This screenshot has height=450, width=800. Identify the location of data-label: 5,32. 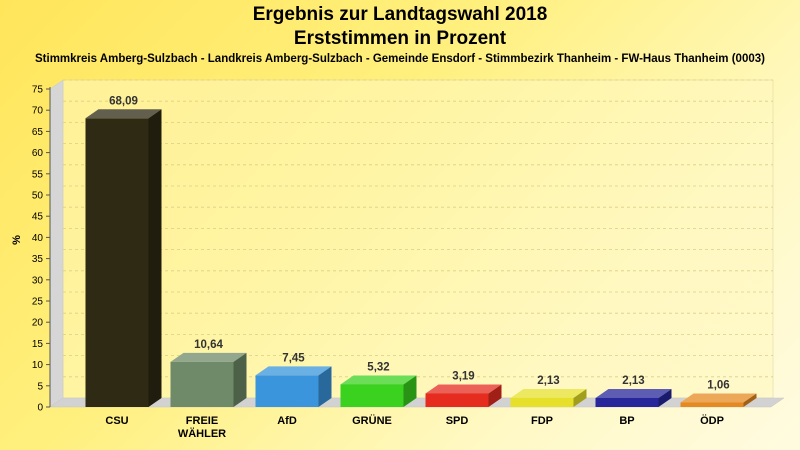
(378, 367).